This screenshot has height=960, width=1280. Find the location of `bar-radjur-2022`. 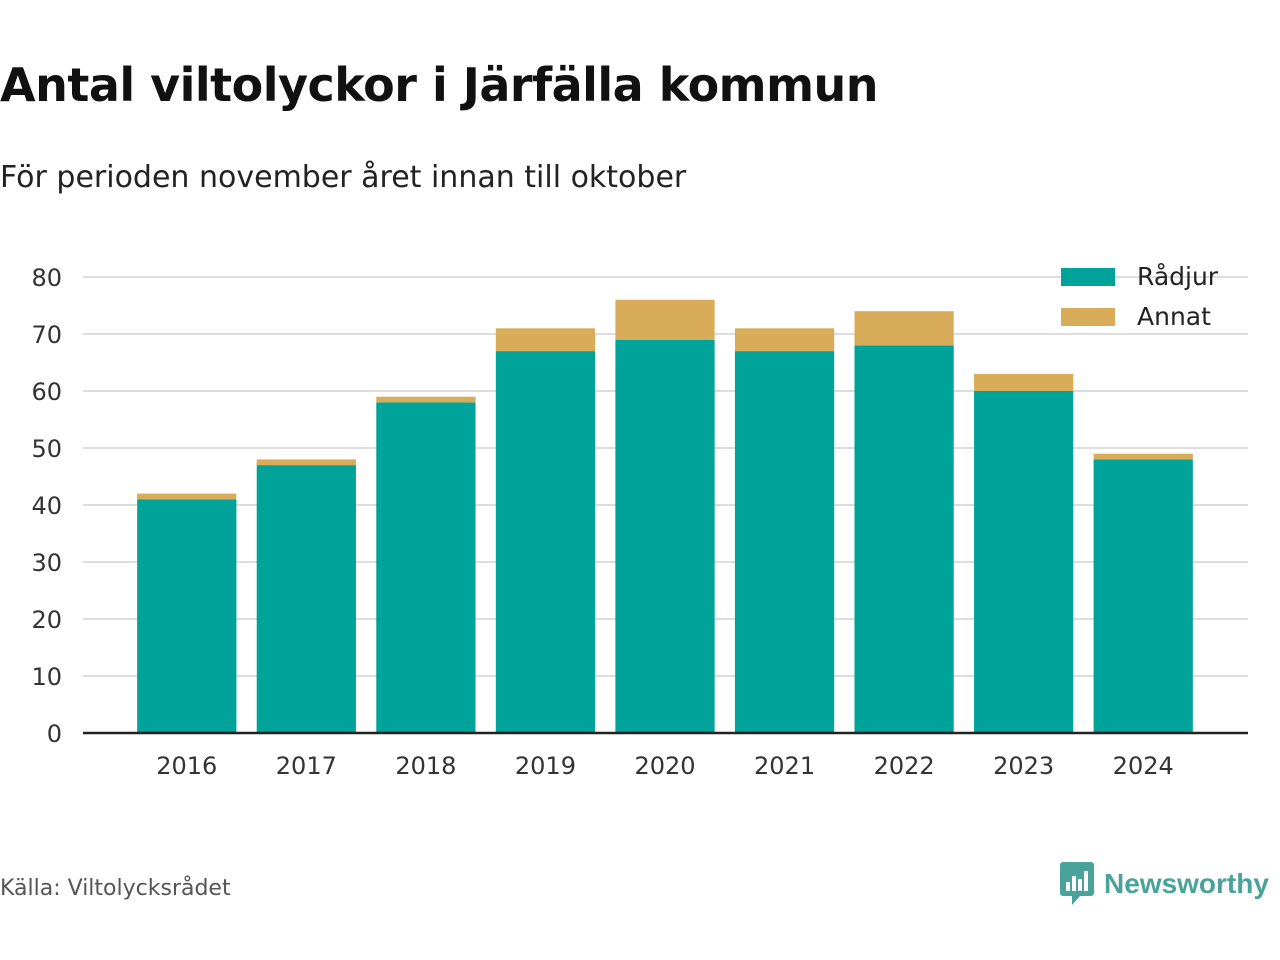

bar-radjur-2022 is located at coordinates (904, 539).